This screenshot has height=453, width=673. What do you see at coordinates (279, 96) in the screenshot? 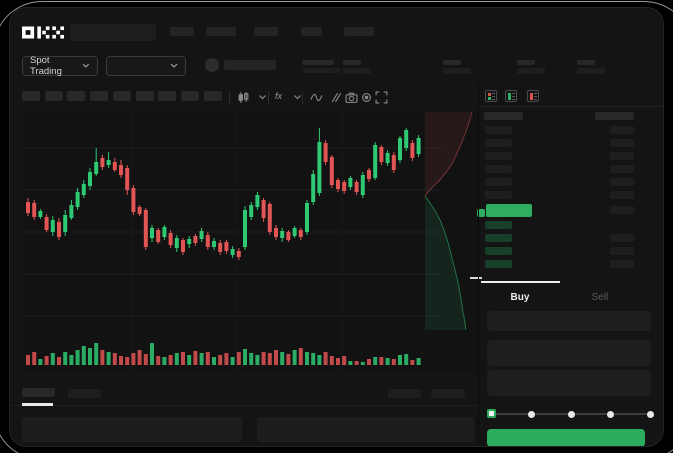
I see `indicators-fx-icon: fx` at bounding box center [279, 96].